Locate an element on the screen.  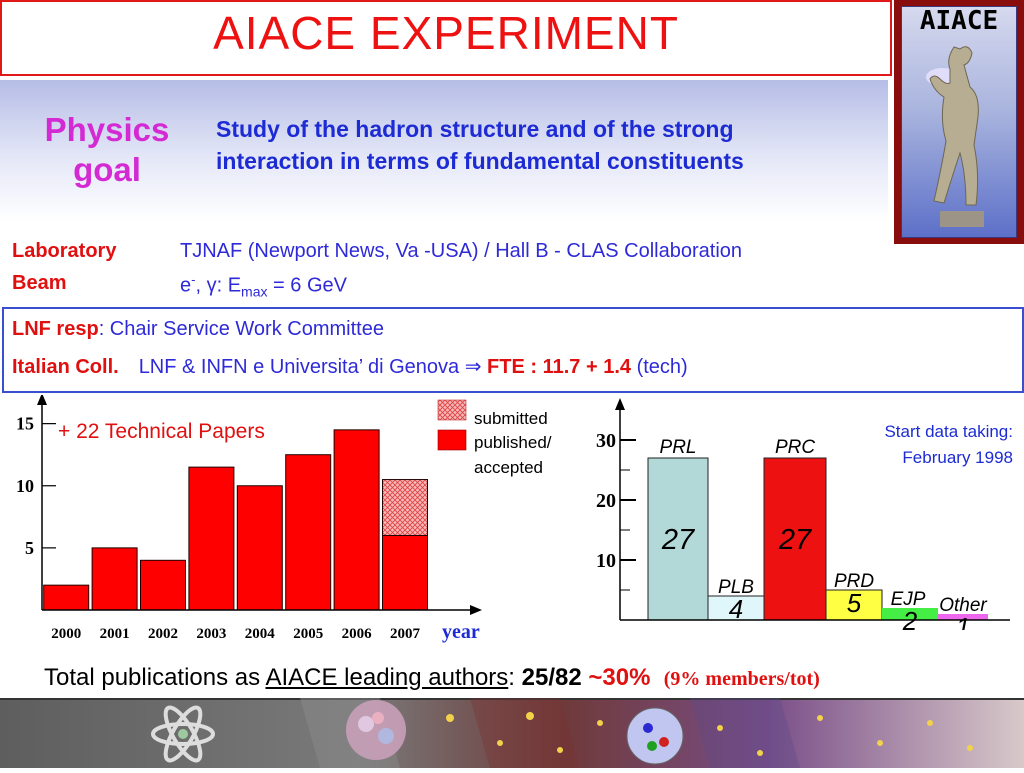
journal-value-label: 1 is located at coordinates (963, 621).